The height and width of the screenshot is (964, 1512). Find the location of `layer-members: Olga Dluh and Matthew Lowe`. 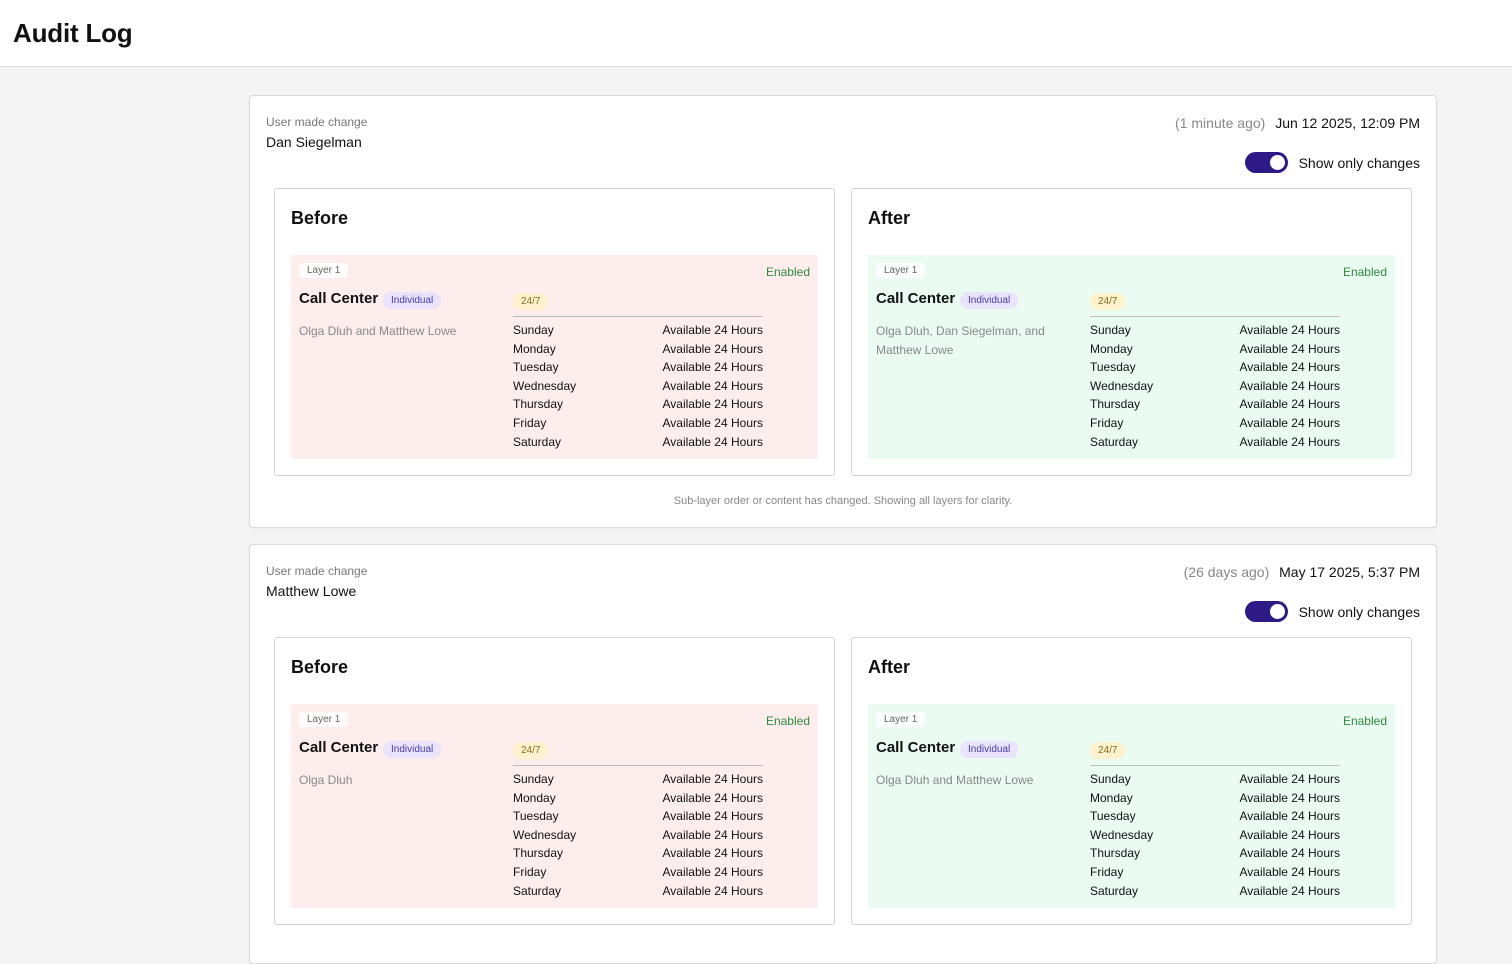

layer-members: Olga Dluh and Matthew Lowe is located at coordinates (378, 331).